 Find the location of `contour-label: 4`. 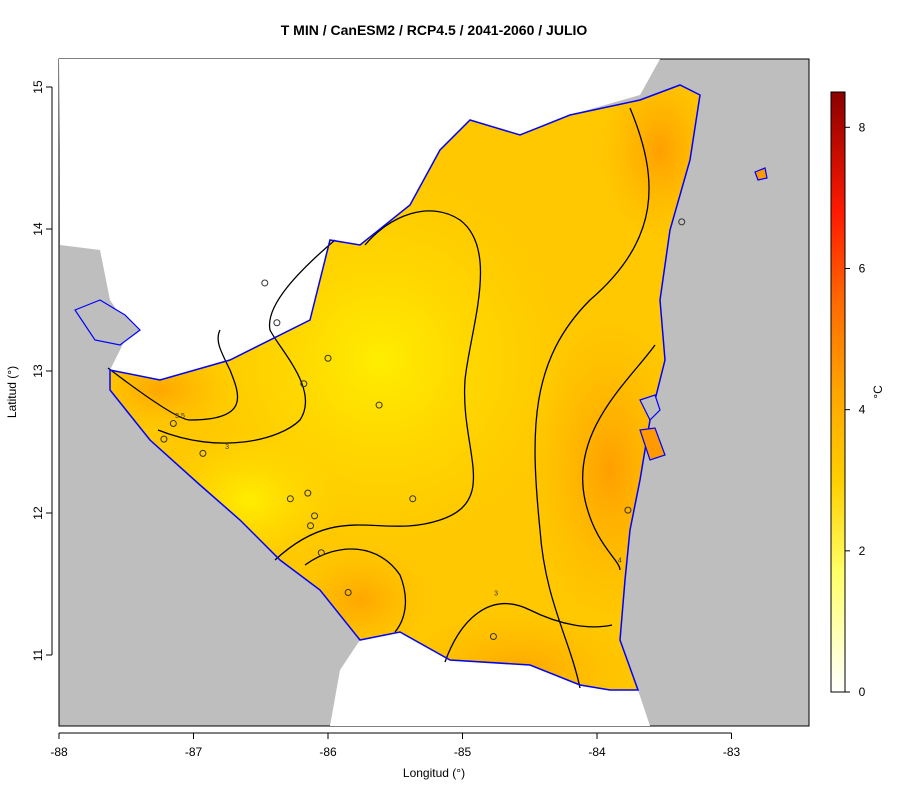

contour-label: 4 is located at coordinates (620, 561).